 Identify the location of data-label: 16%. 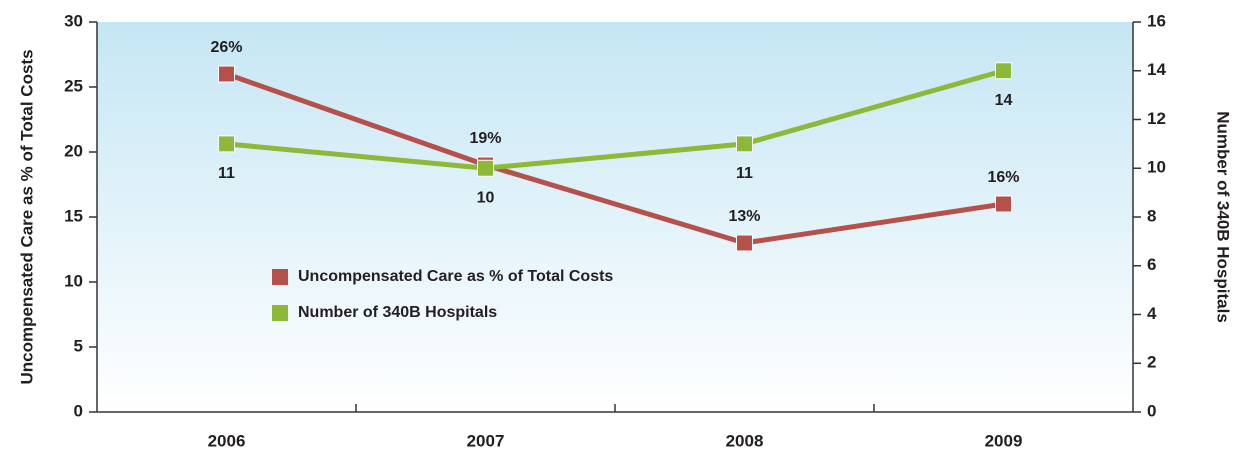
(1003, 177).